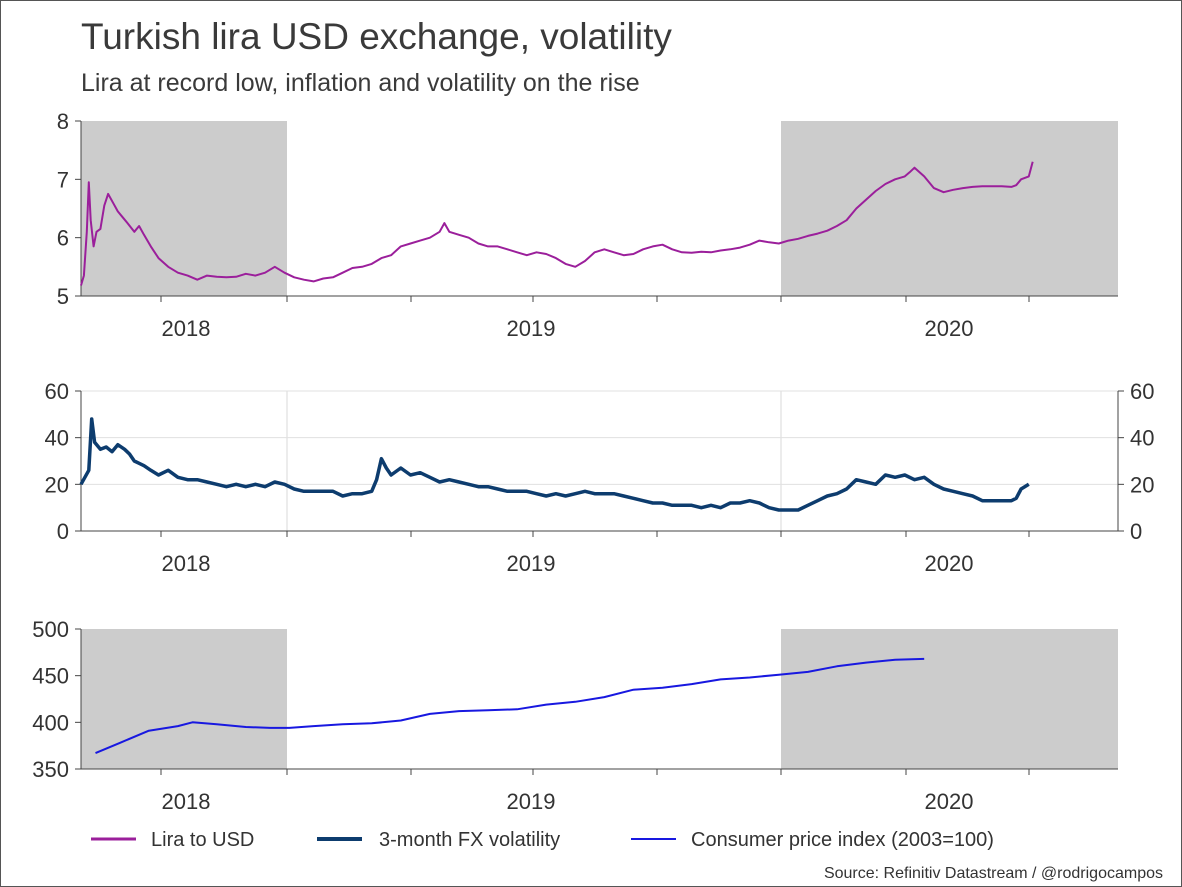  I want to click on y-tick-label-2: 40, so click(57, 438).